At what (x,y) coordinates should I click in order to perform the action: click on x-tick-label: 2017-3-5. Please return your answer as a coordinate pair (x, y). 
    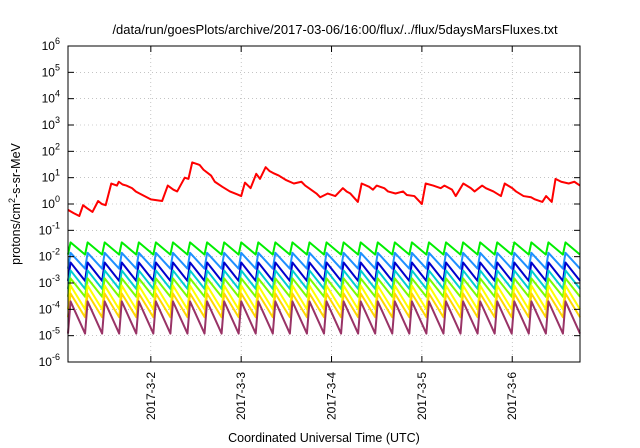
    Looking at the image, I should click on (422, 396).